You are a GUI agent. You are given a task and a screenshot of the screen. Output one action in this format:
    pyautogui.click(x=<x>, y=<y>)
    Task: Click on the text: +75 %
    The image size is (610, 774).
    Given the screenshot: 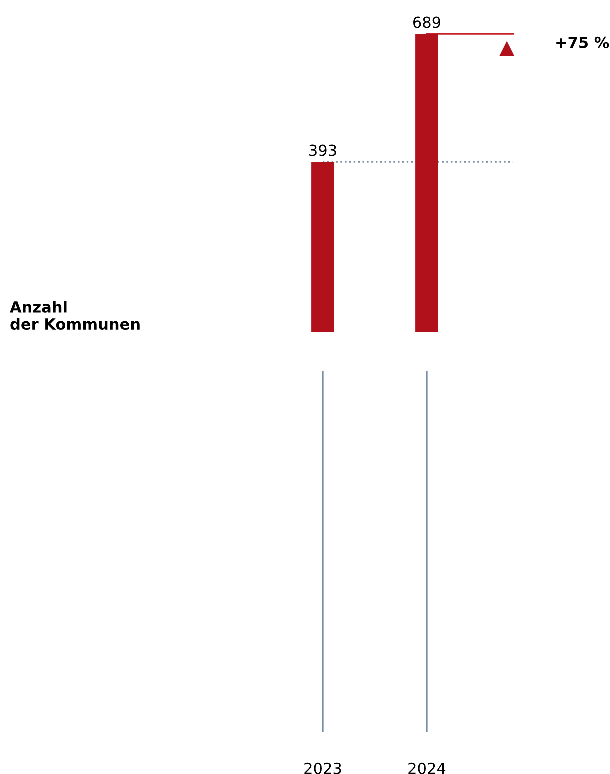 What is the action you would take?
    pyautogui.click(x=583, y=42)
    